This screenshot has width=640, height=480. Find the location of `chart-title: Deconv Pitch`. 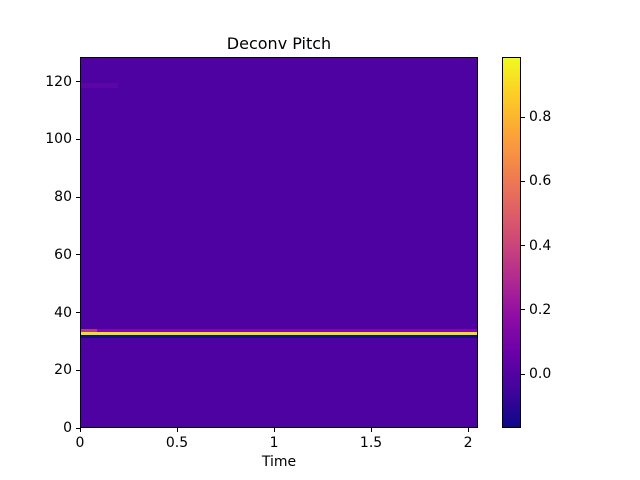

chart-title: Deconv Pitch is located at coordinates (279, 43).